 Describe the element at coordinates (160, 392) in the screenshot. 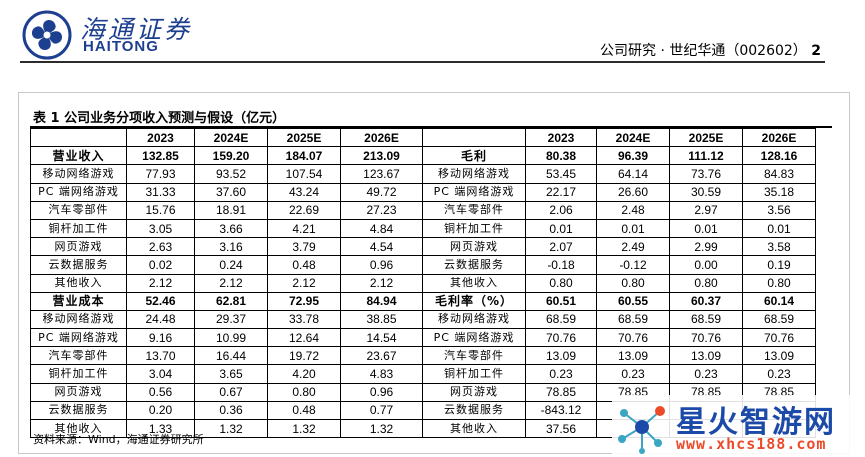

I see `value-cell: 0.56` at that location.